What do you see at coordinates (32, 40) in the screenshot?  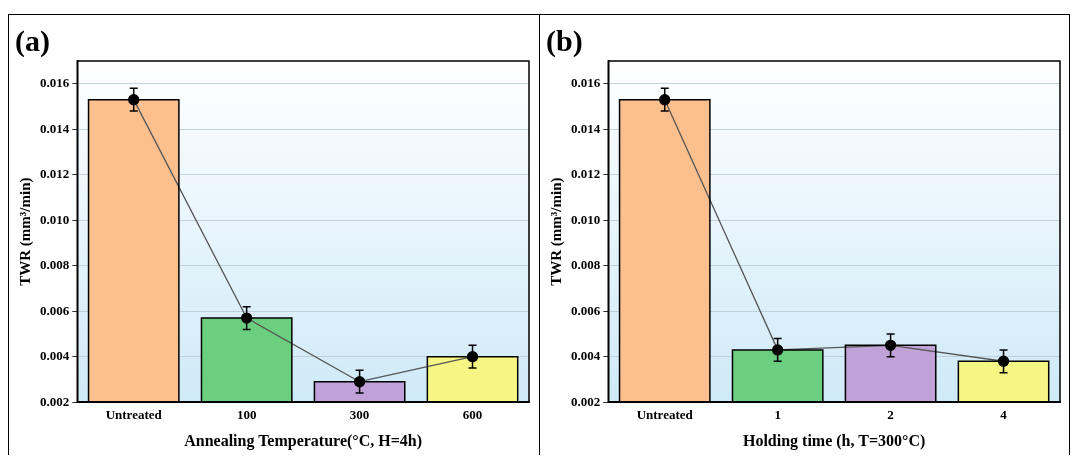 I see `chart-title: (a)` at bounding box center [32, 40].